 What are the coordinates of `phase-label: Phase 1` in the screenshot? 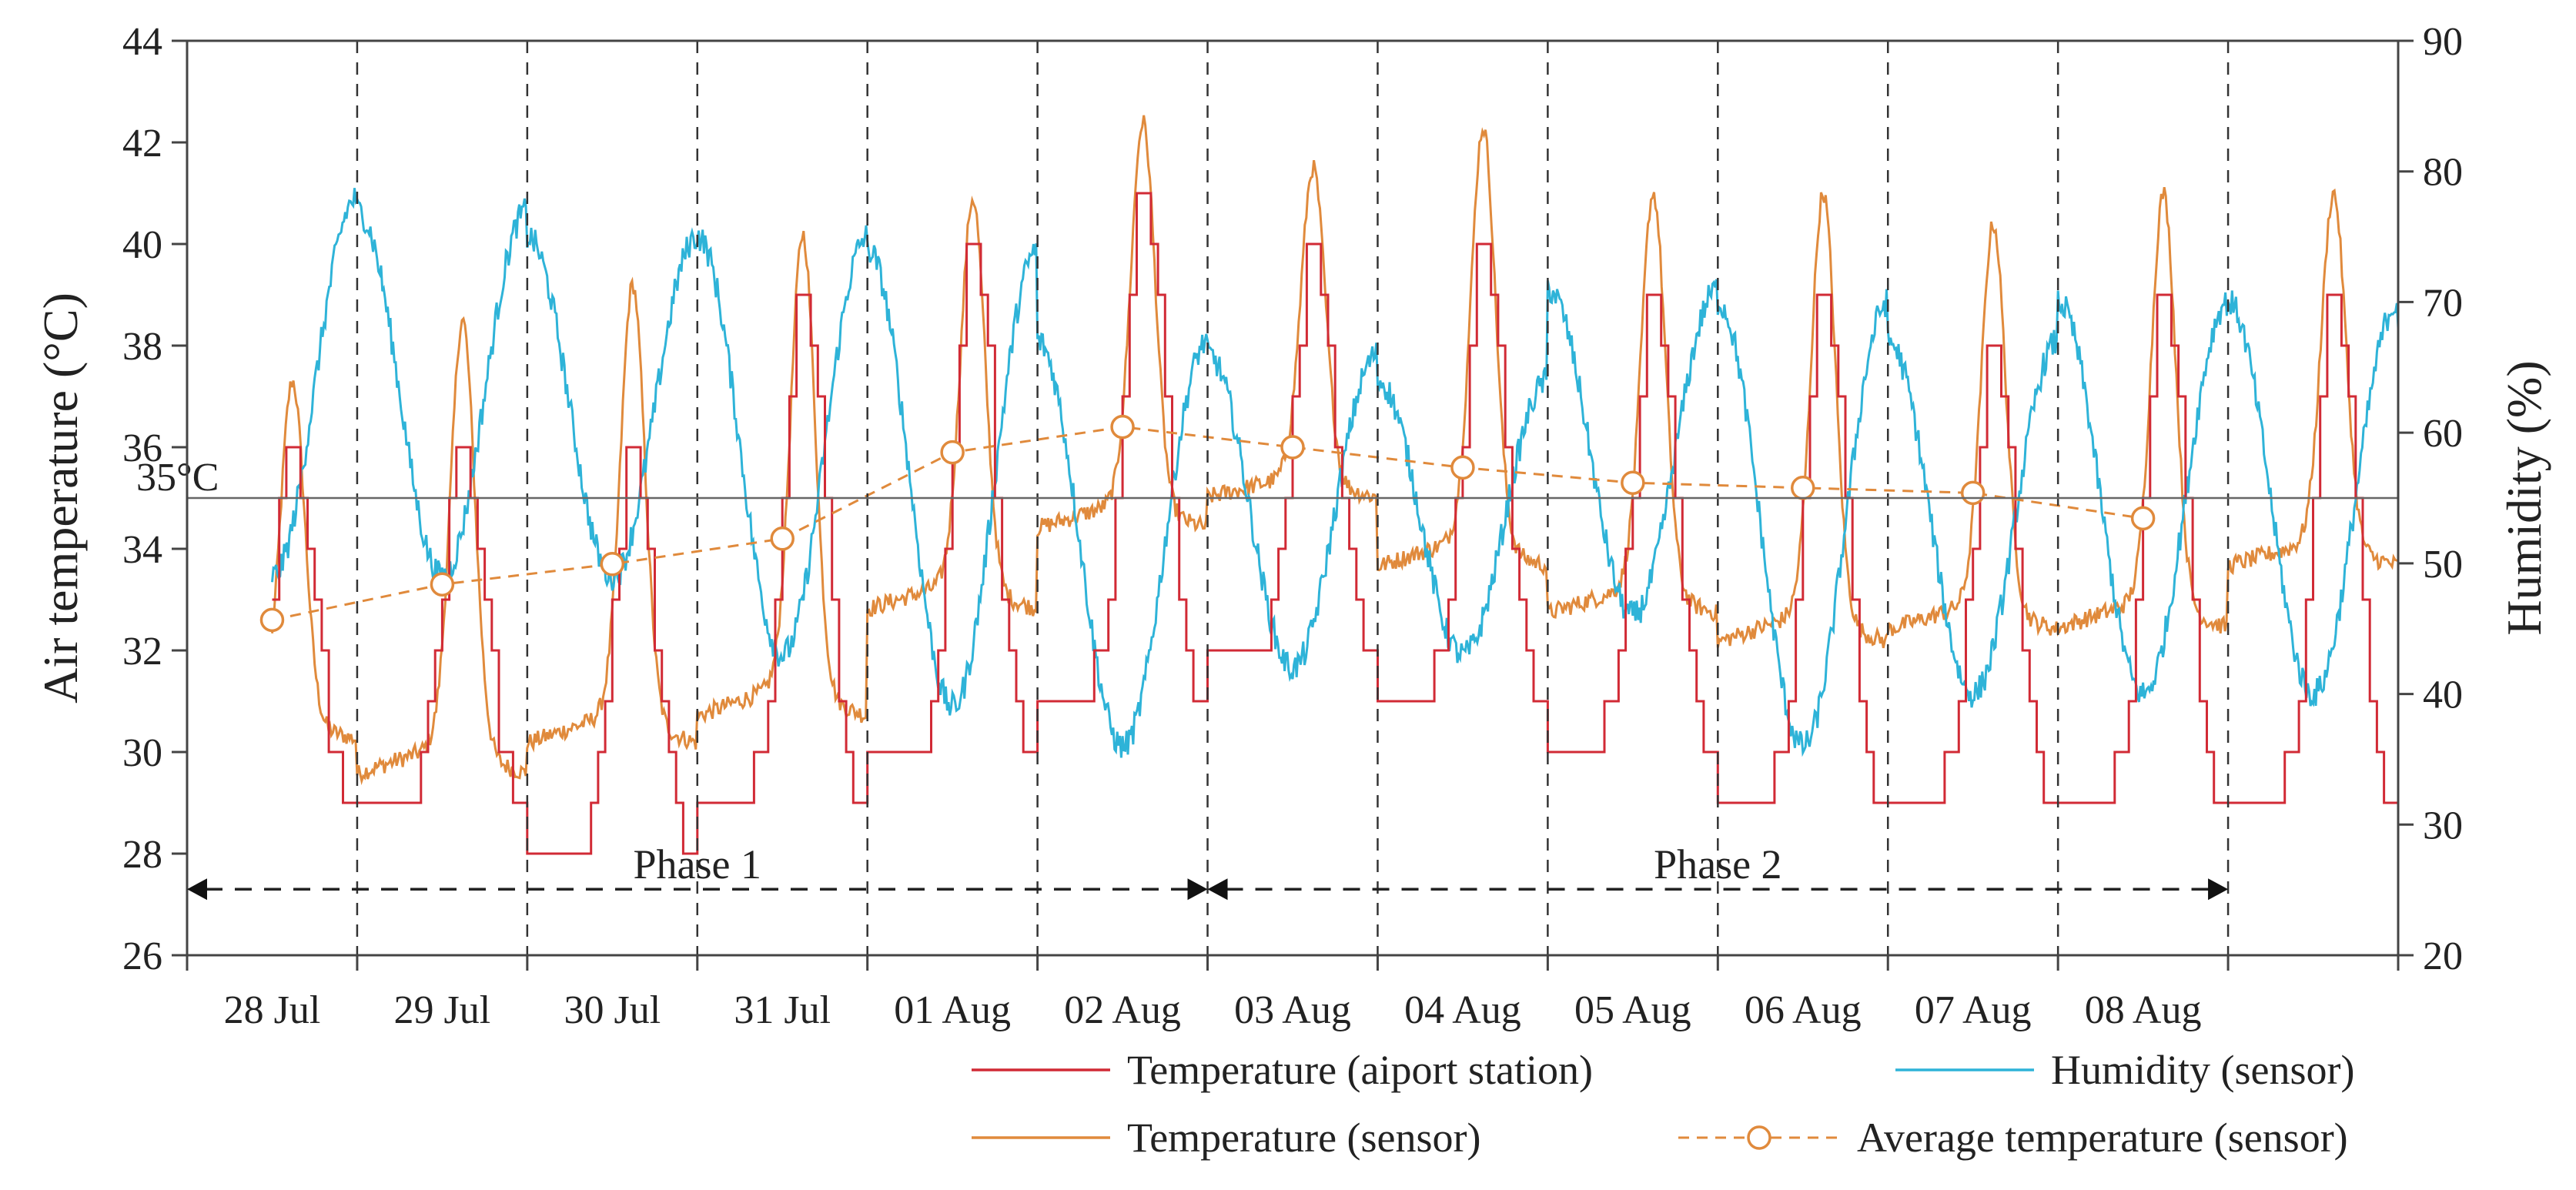 It's located at (697, 864).